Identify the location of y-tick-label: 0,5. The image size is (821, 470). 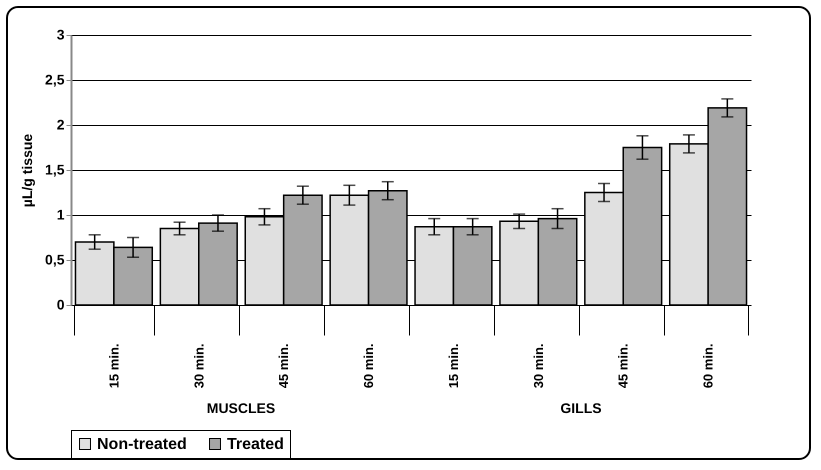
(55, 260).